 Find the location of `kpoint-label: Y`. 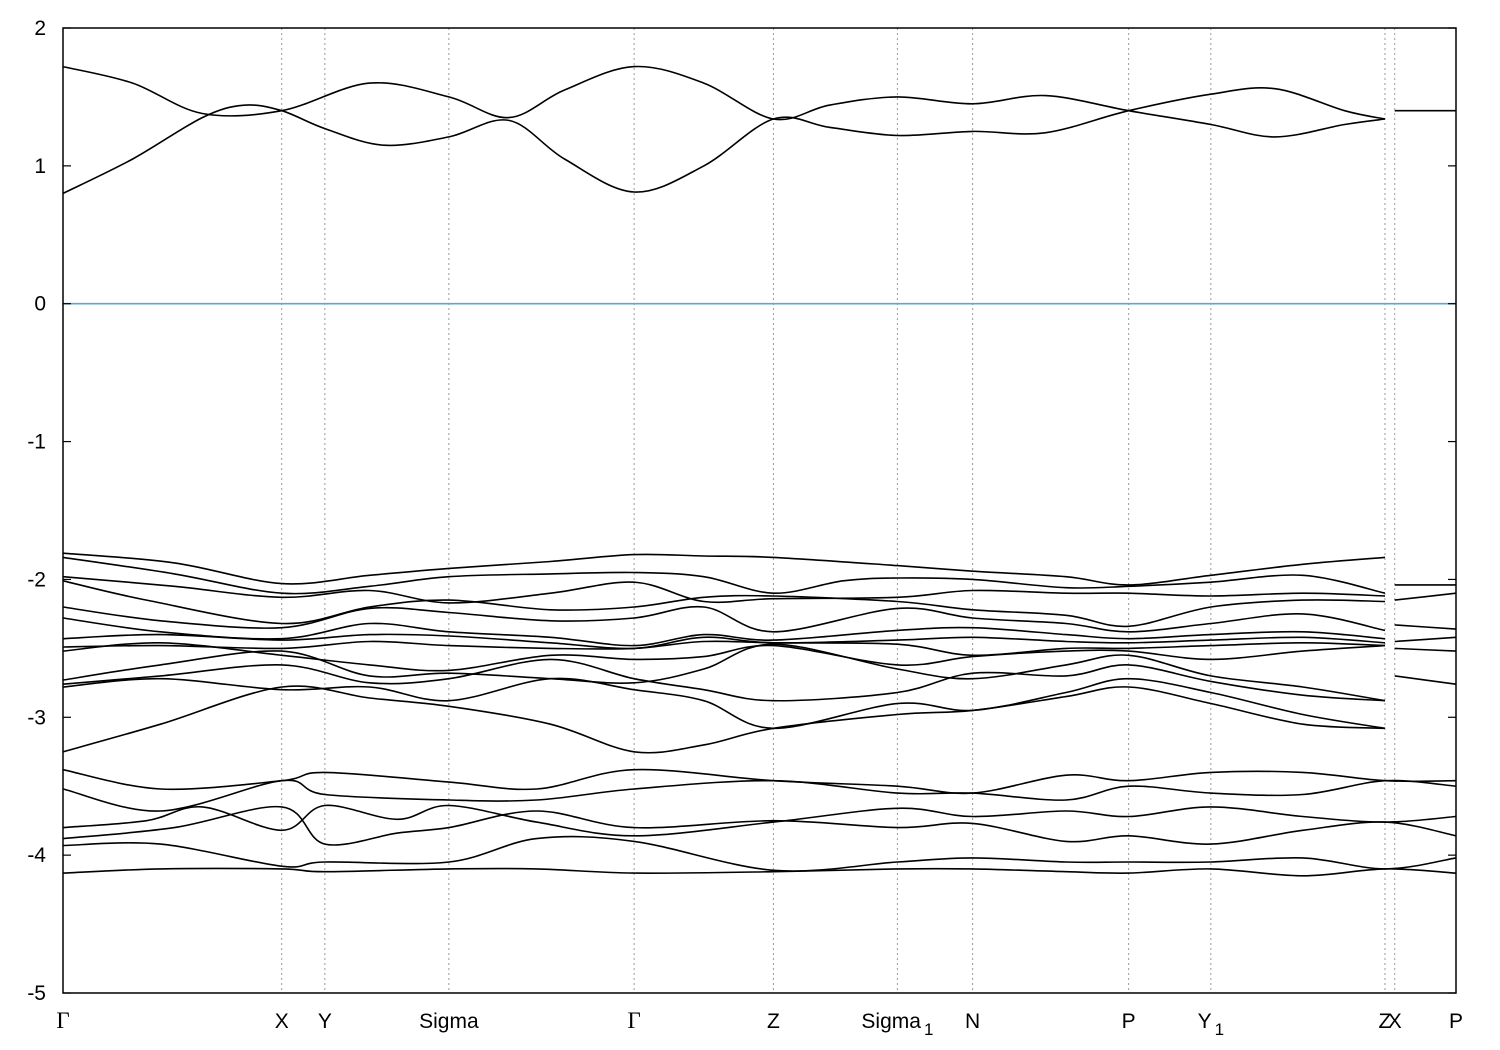

kpoint-label: Y is located at coordinates (325, 1021).